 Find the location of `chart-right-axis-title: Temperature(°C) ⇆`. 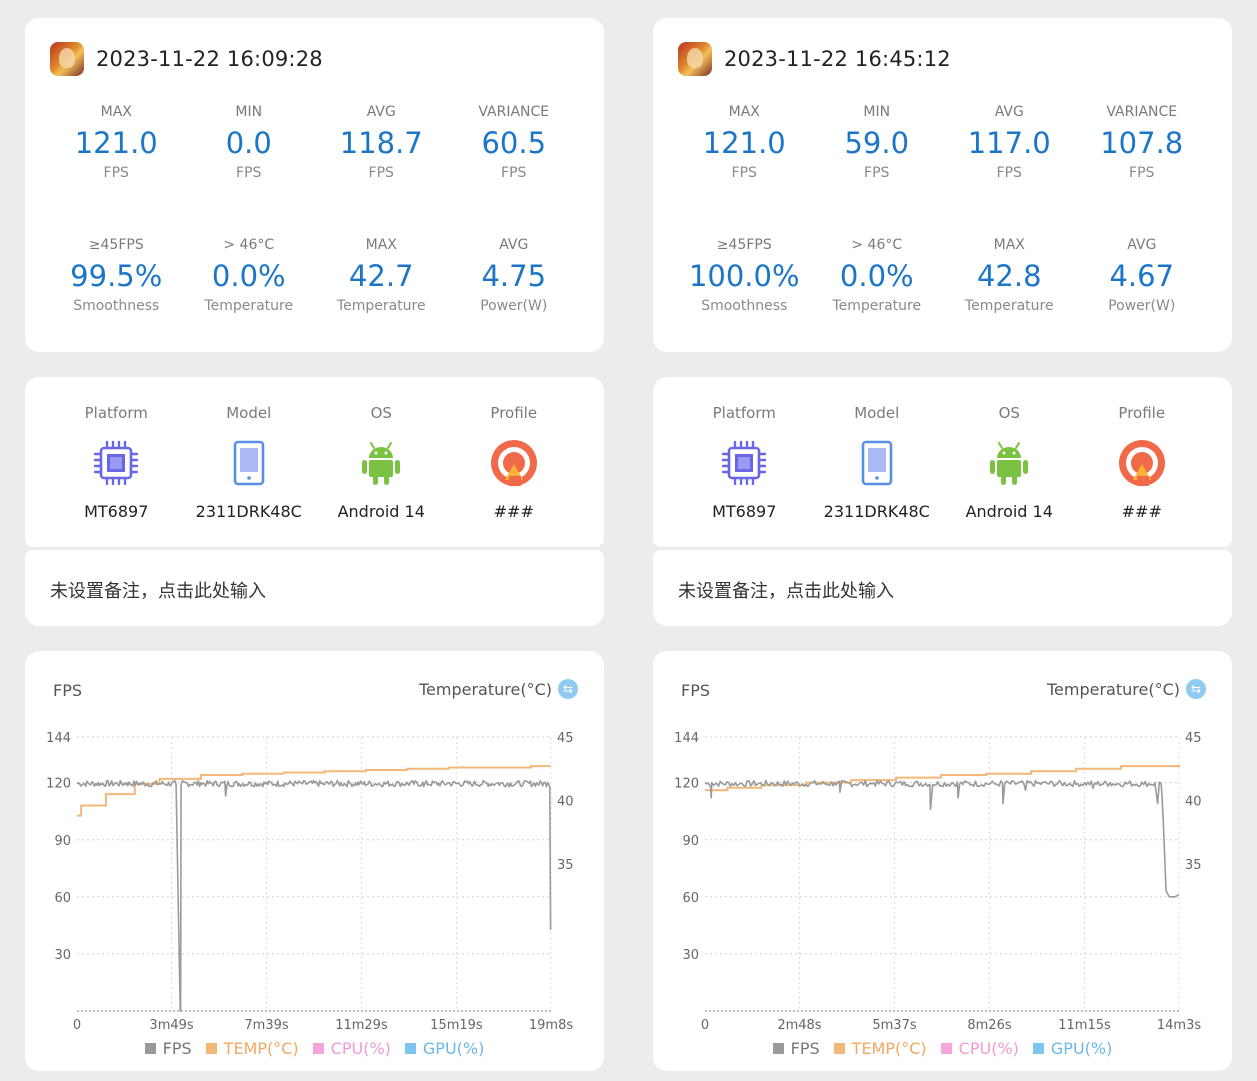

chart-right-axis-title: Temperature(°C) ⇆ is located at coordinates (498, 689).